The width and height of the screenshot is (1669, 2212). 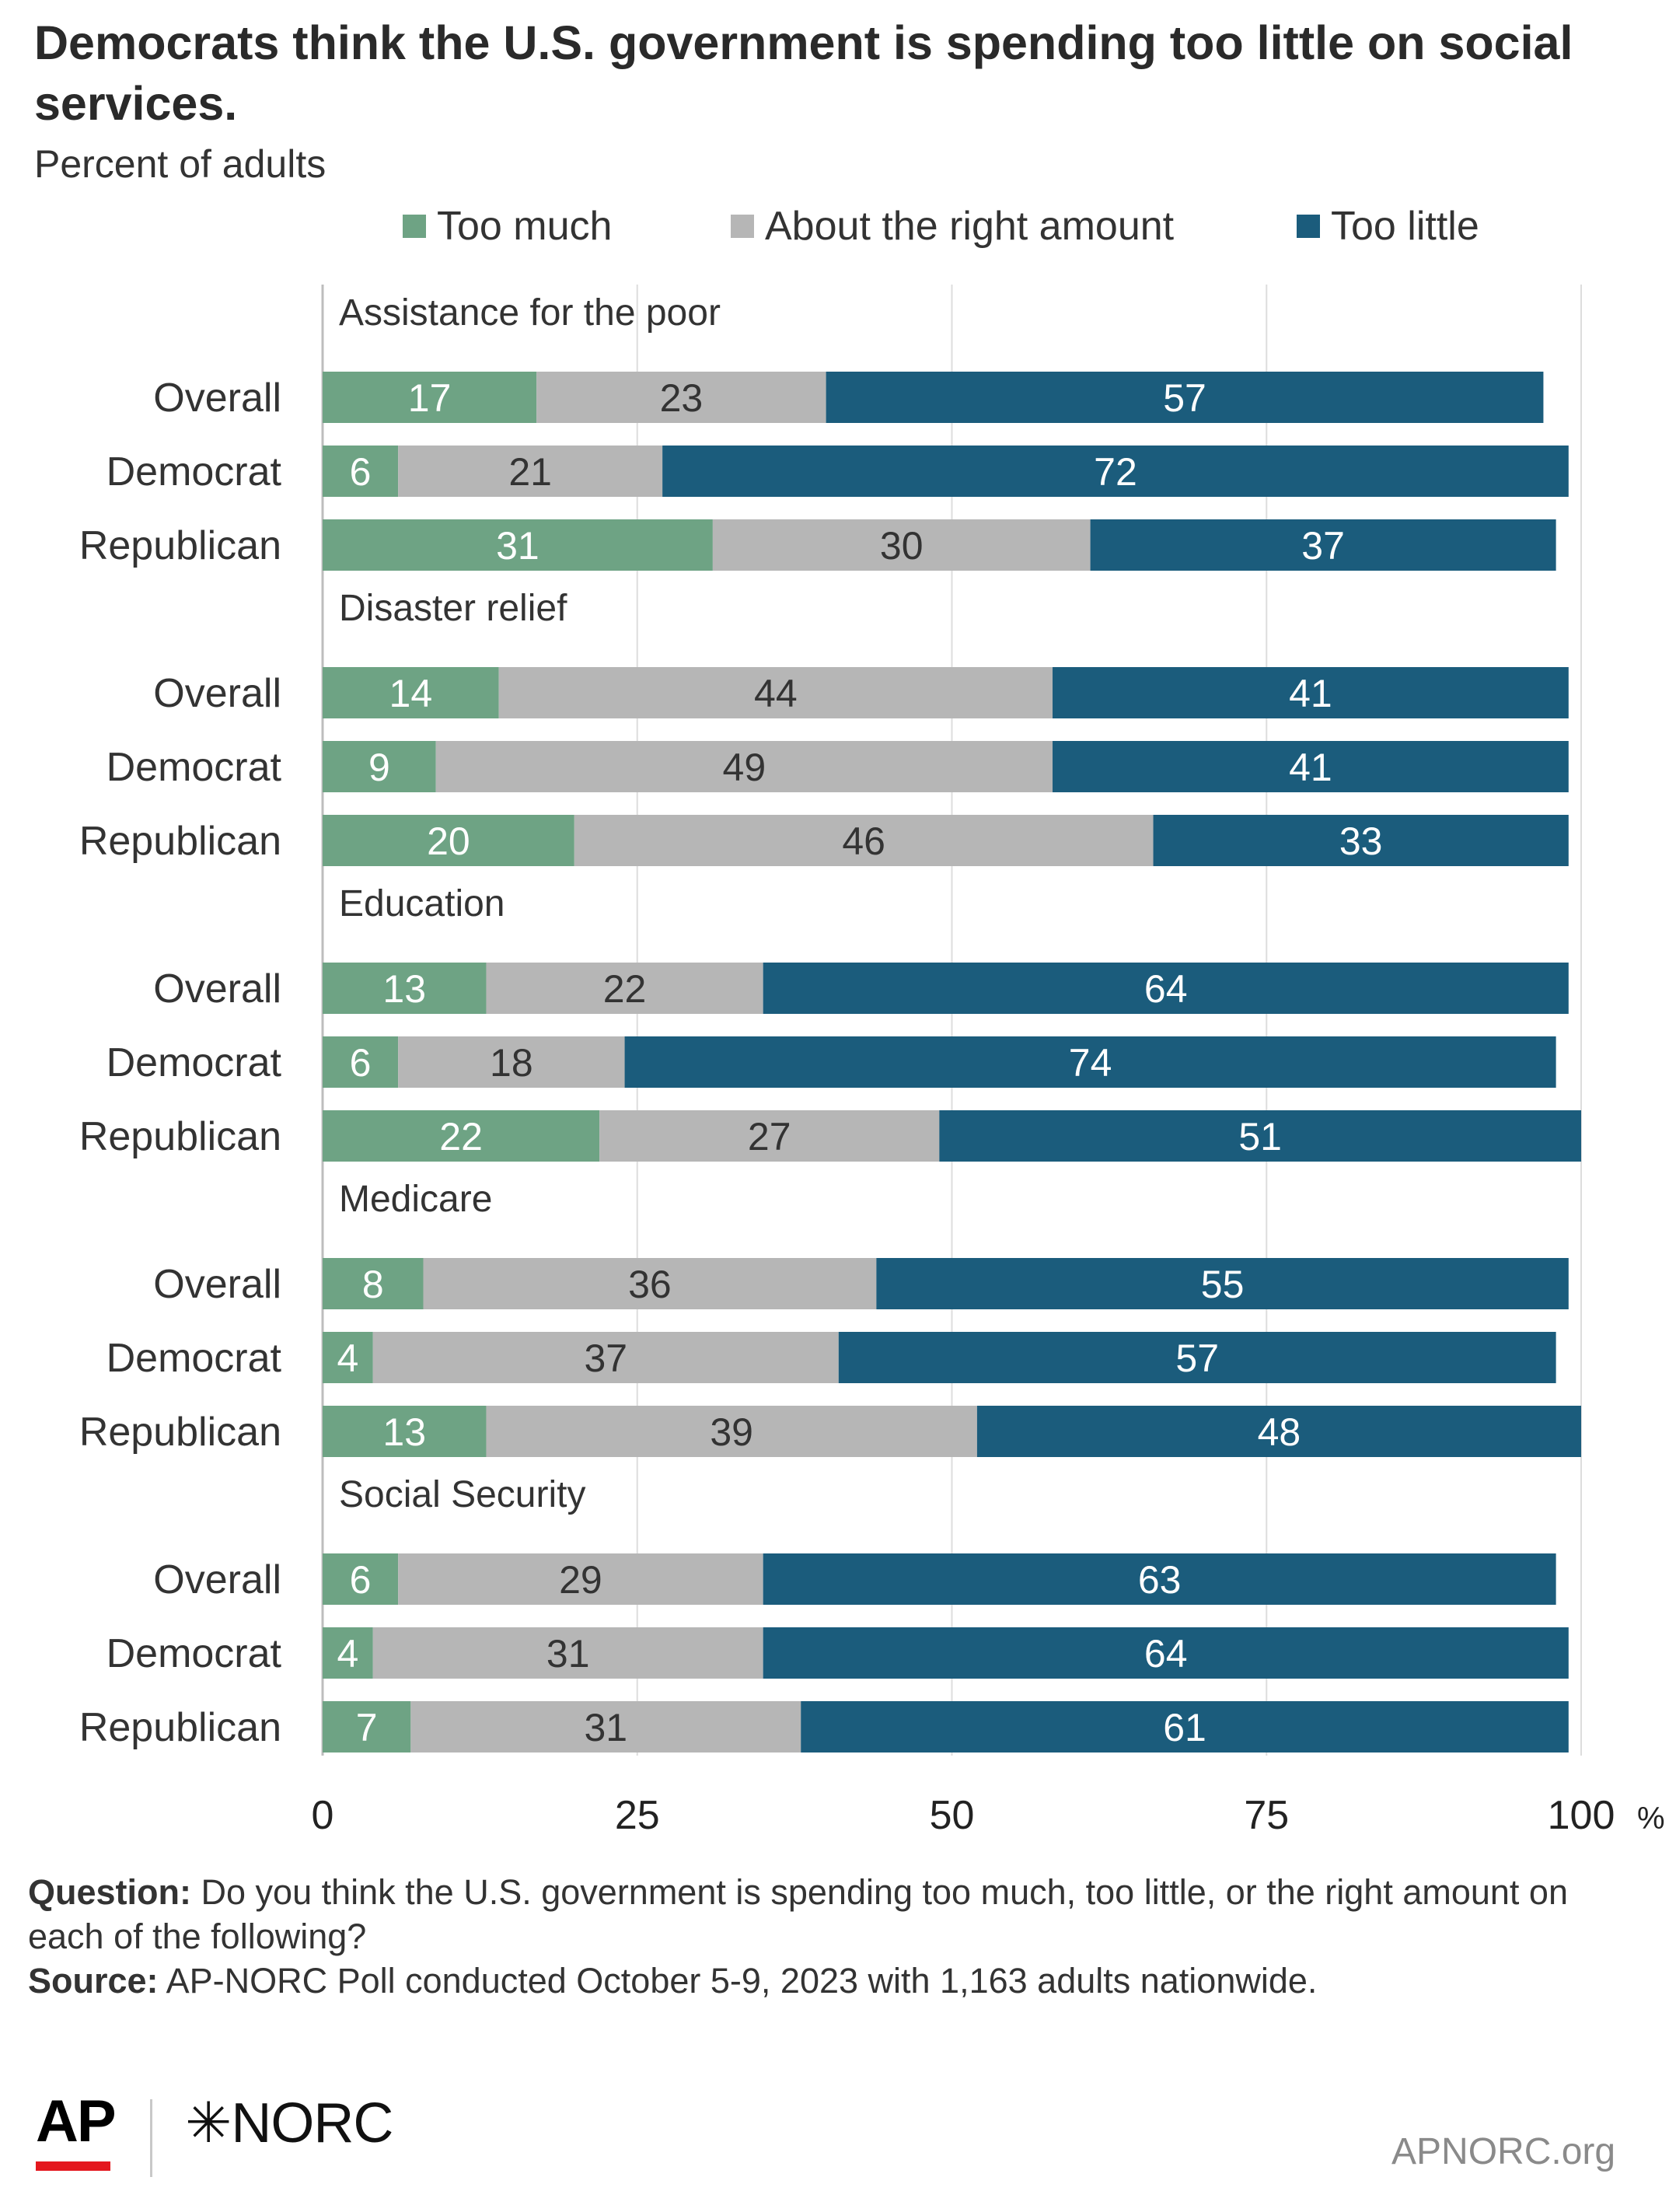 I want to click on data-label-medicare-overall-too-much: 8, so click(x=373, y=1284).